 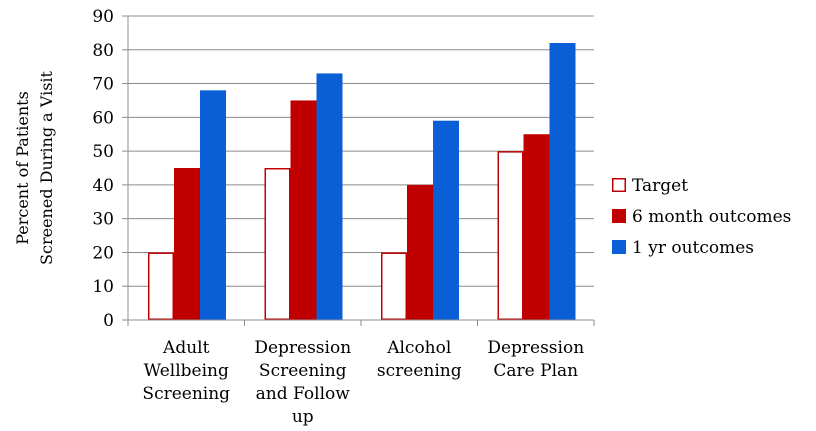 I want to click on x-category-label: up, so click(x=303, y=417).